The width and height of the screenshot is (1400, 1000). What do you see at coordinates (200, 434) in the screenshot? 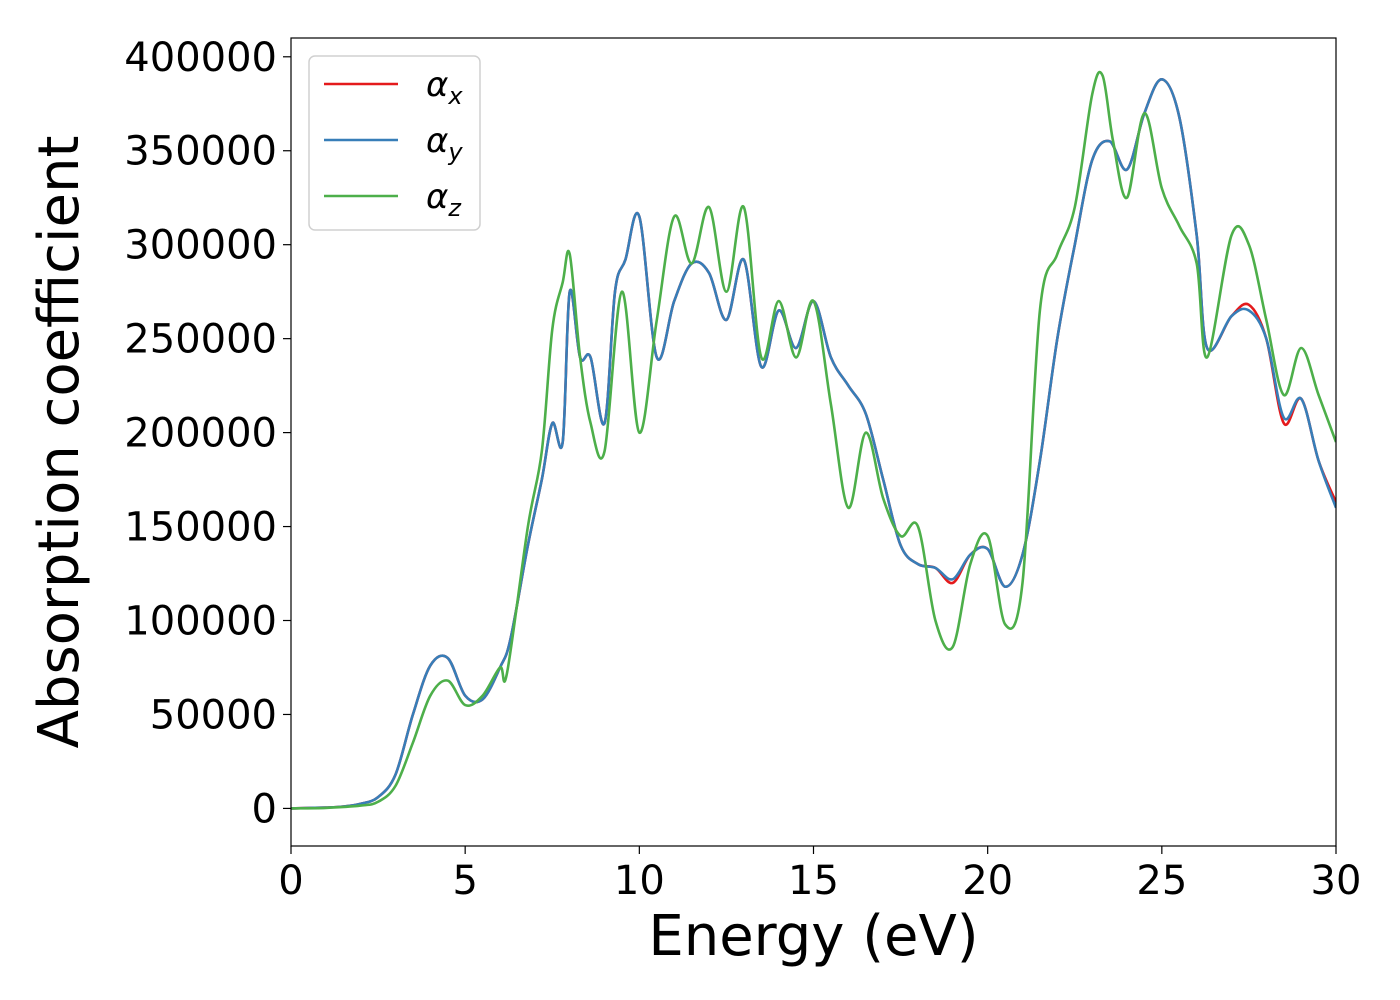
I see `y-tick-label: 200000` at bounding box center [200, 434].